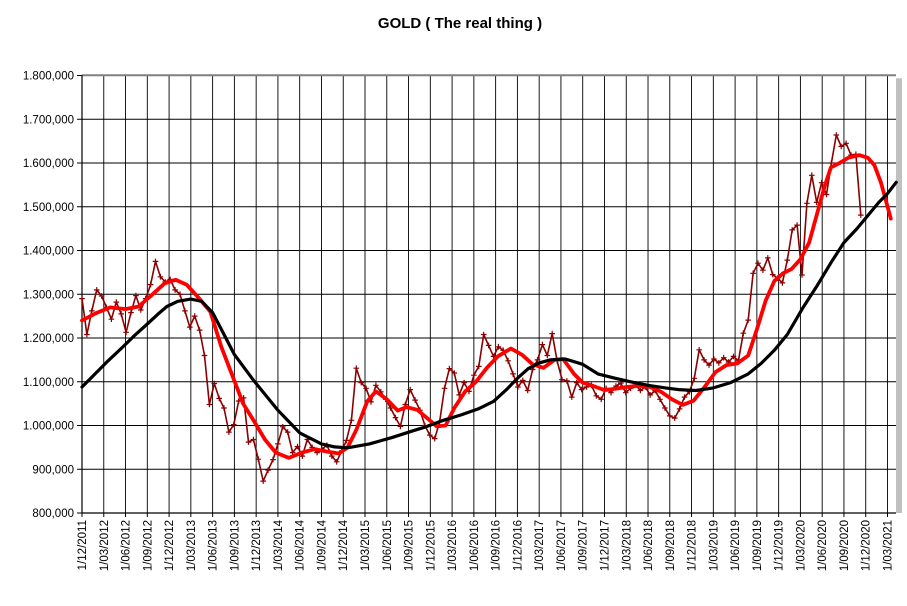 This screenshot has width=907, height=606. What do you see at coordinates (322, 545) in the screenshot?
I see `x-tick-label: 1/09/2014` at bounding box center [322, 545].